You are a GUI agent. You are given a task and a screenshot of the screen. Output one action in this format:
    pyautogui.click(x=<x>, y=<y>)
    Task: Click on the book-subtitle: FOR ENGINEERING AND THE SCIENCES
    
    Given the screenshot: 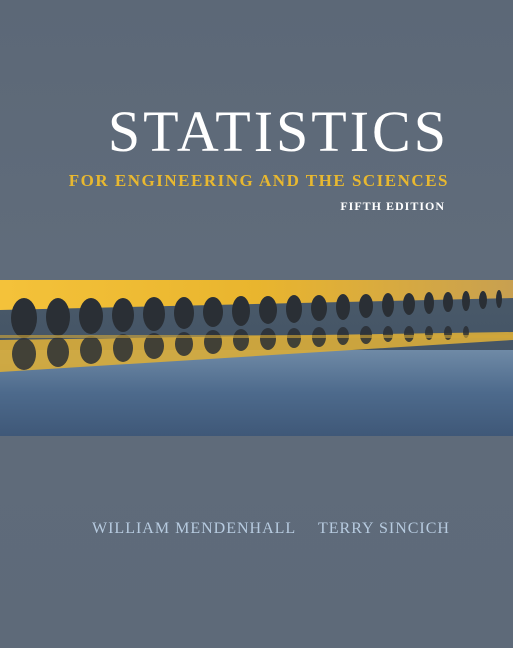 What is the action you would take?
    pyautogui.click(x=258, y=180)
    